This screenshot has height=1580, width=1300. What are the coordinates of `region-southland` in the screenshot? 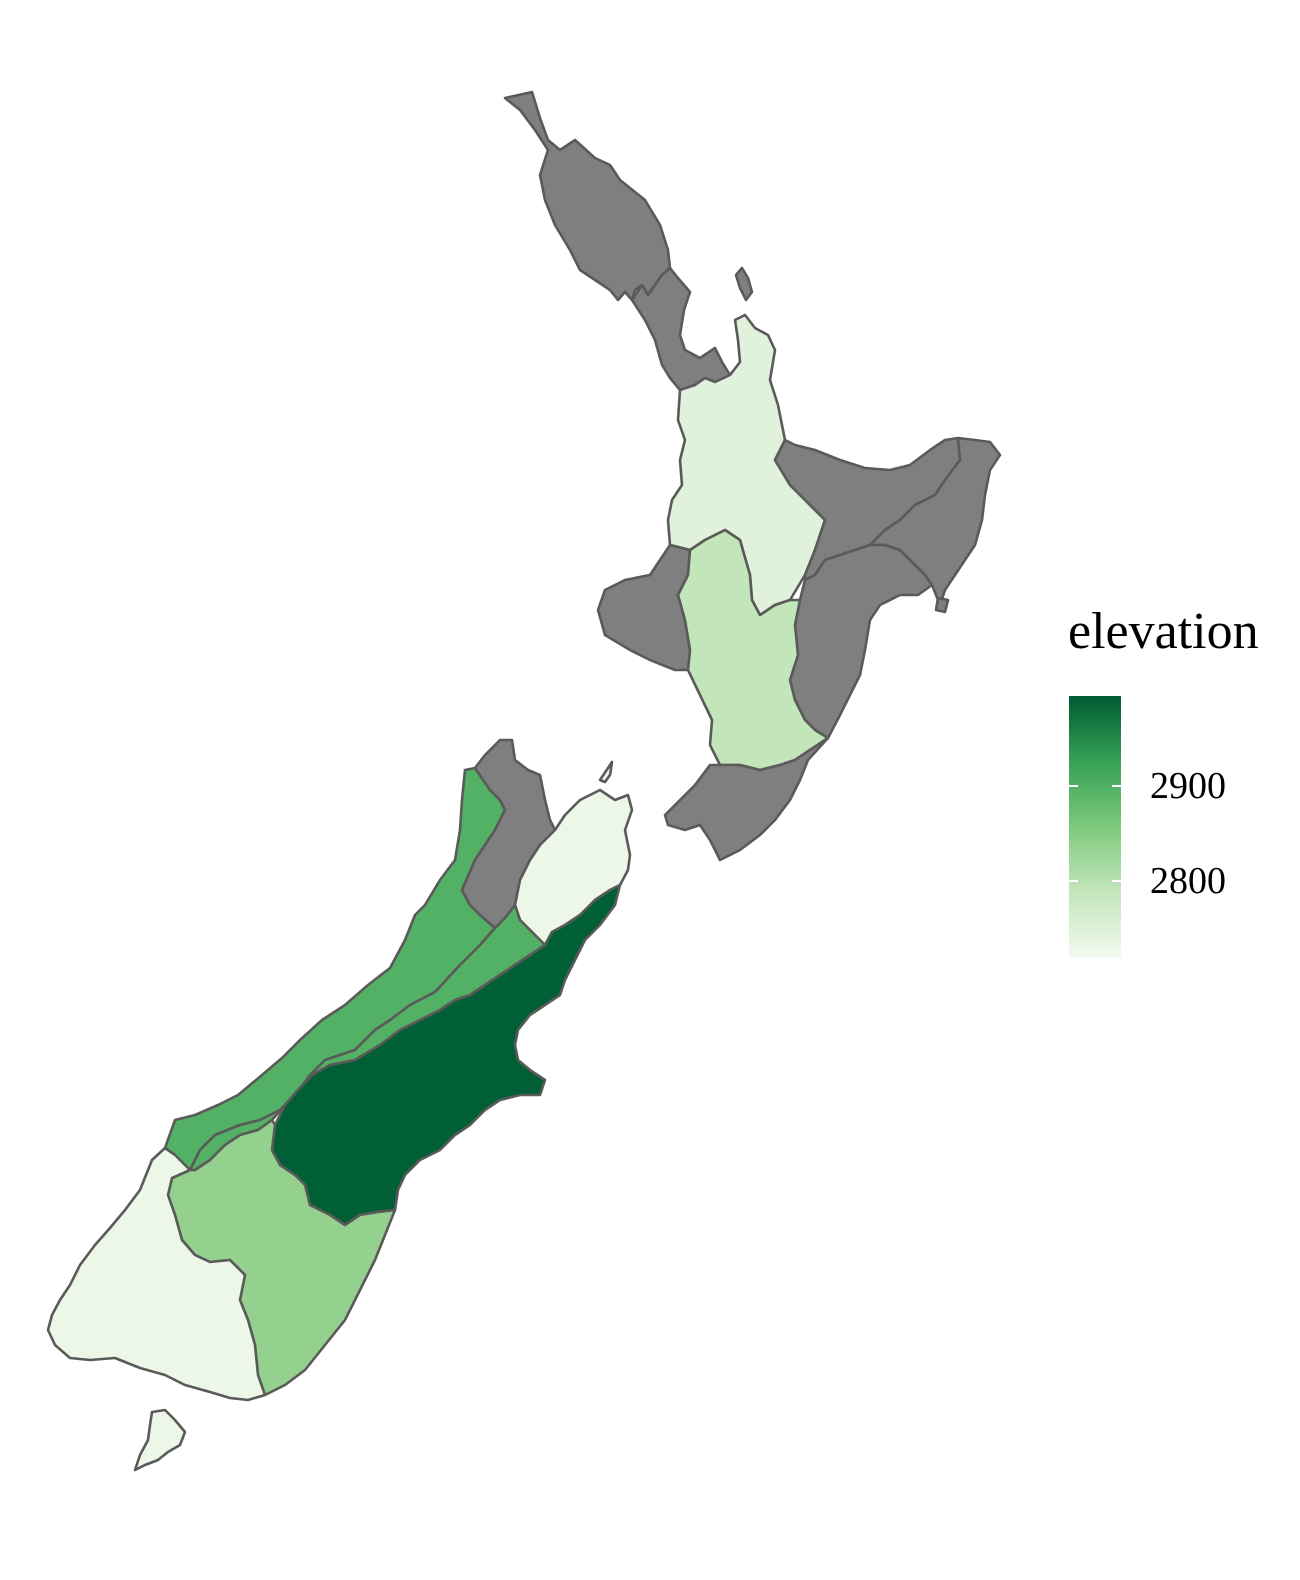 It's located at (156, 1274).